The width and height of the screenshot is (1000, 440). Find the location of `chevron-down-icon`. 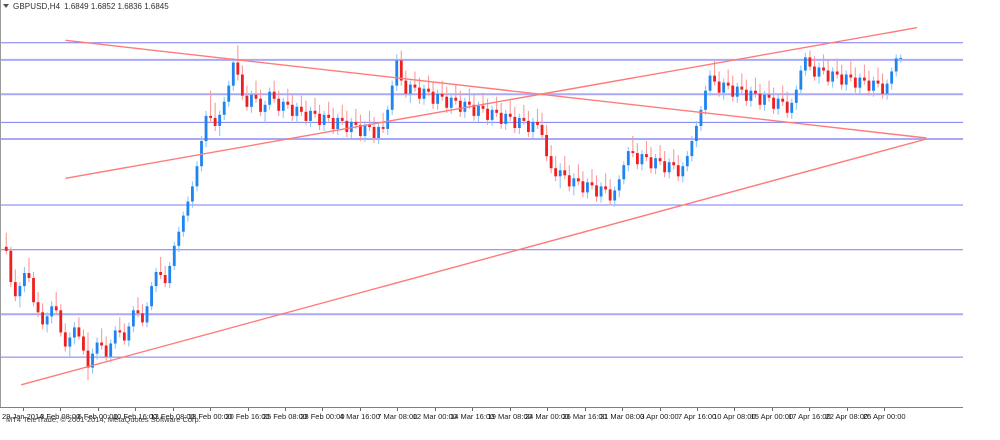

chevron-down-icon is located at coordinates (6, 6).